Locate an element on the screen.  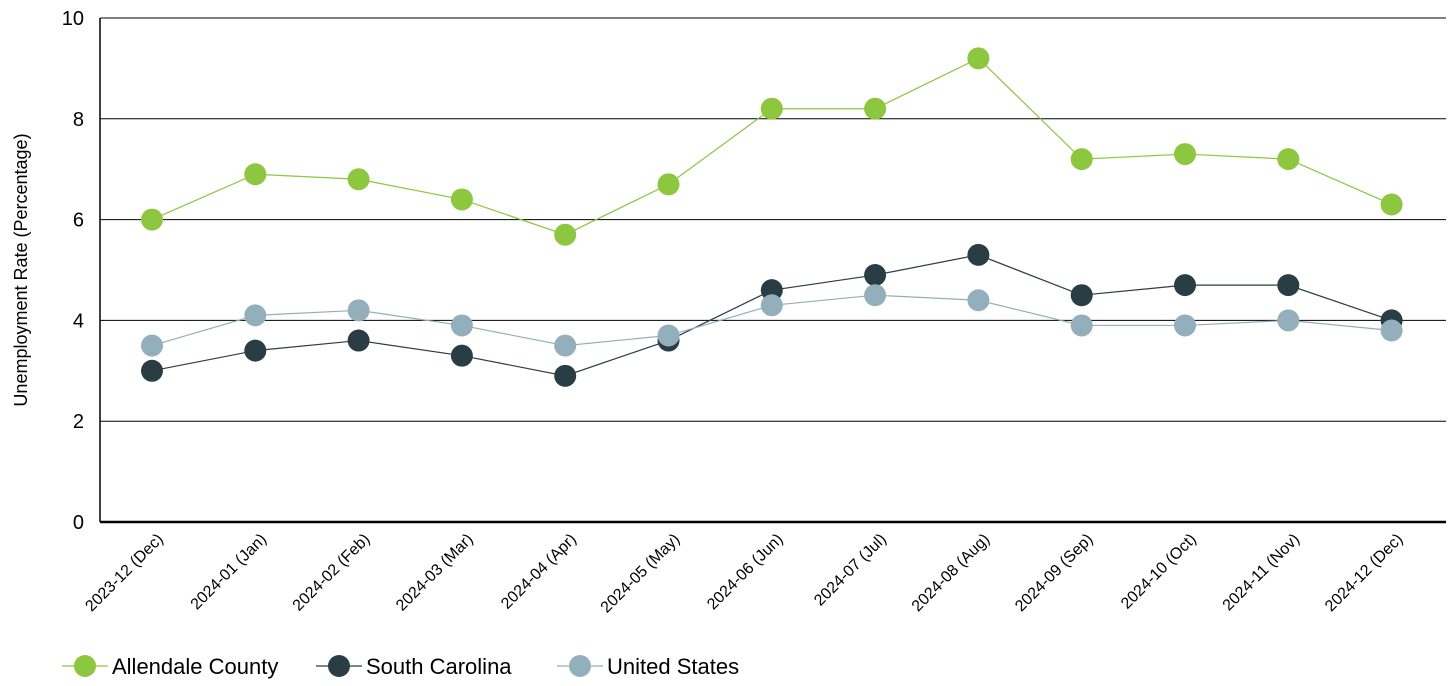
x-tick-label: 2024-02 (Feb) is located at coordinates (332, 573).